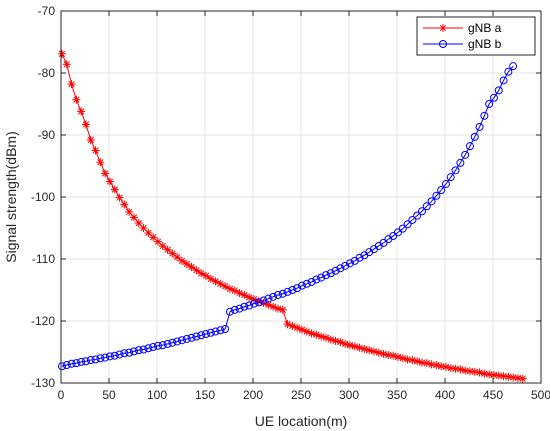 This screenshot has height=431, width=550. Describe the element at coordinates (485, 44) in the screenshot. I see `legend-label: gNB b` at that location.